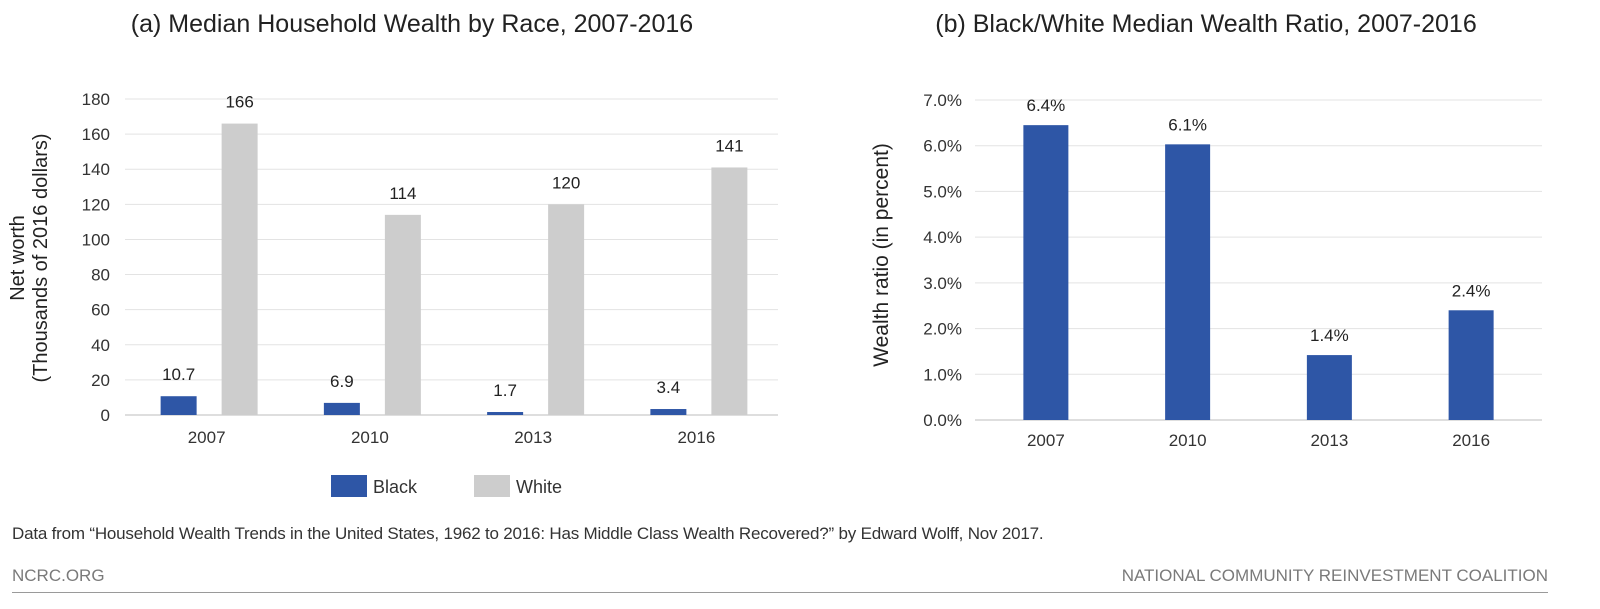 The height and width of the screenshot is (609, 1600). What do you see at coordinates (780, 592) in the screenshot?
I see `footer-divider` at bounding box center [780, 592].